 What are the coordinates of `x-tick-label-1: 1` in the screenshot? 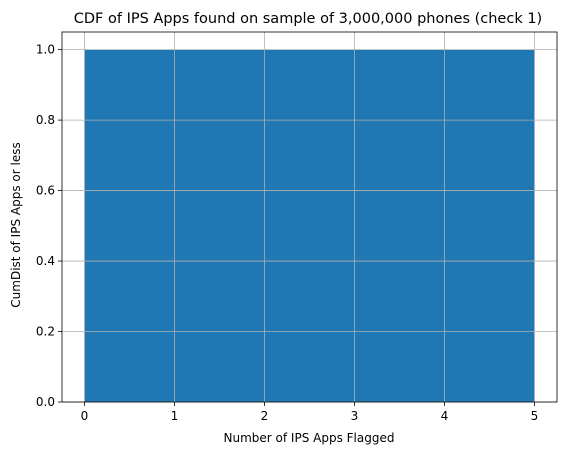 It's located at (175, 416).